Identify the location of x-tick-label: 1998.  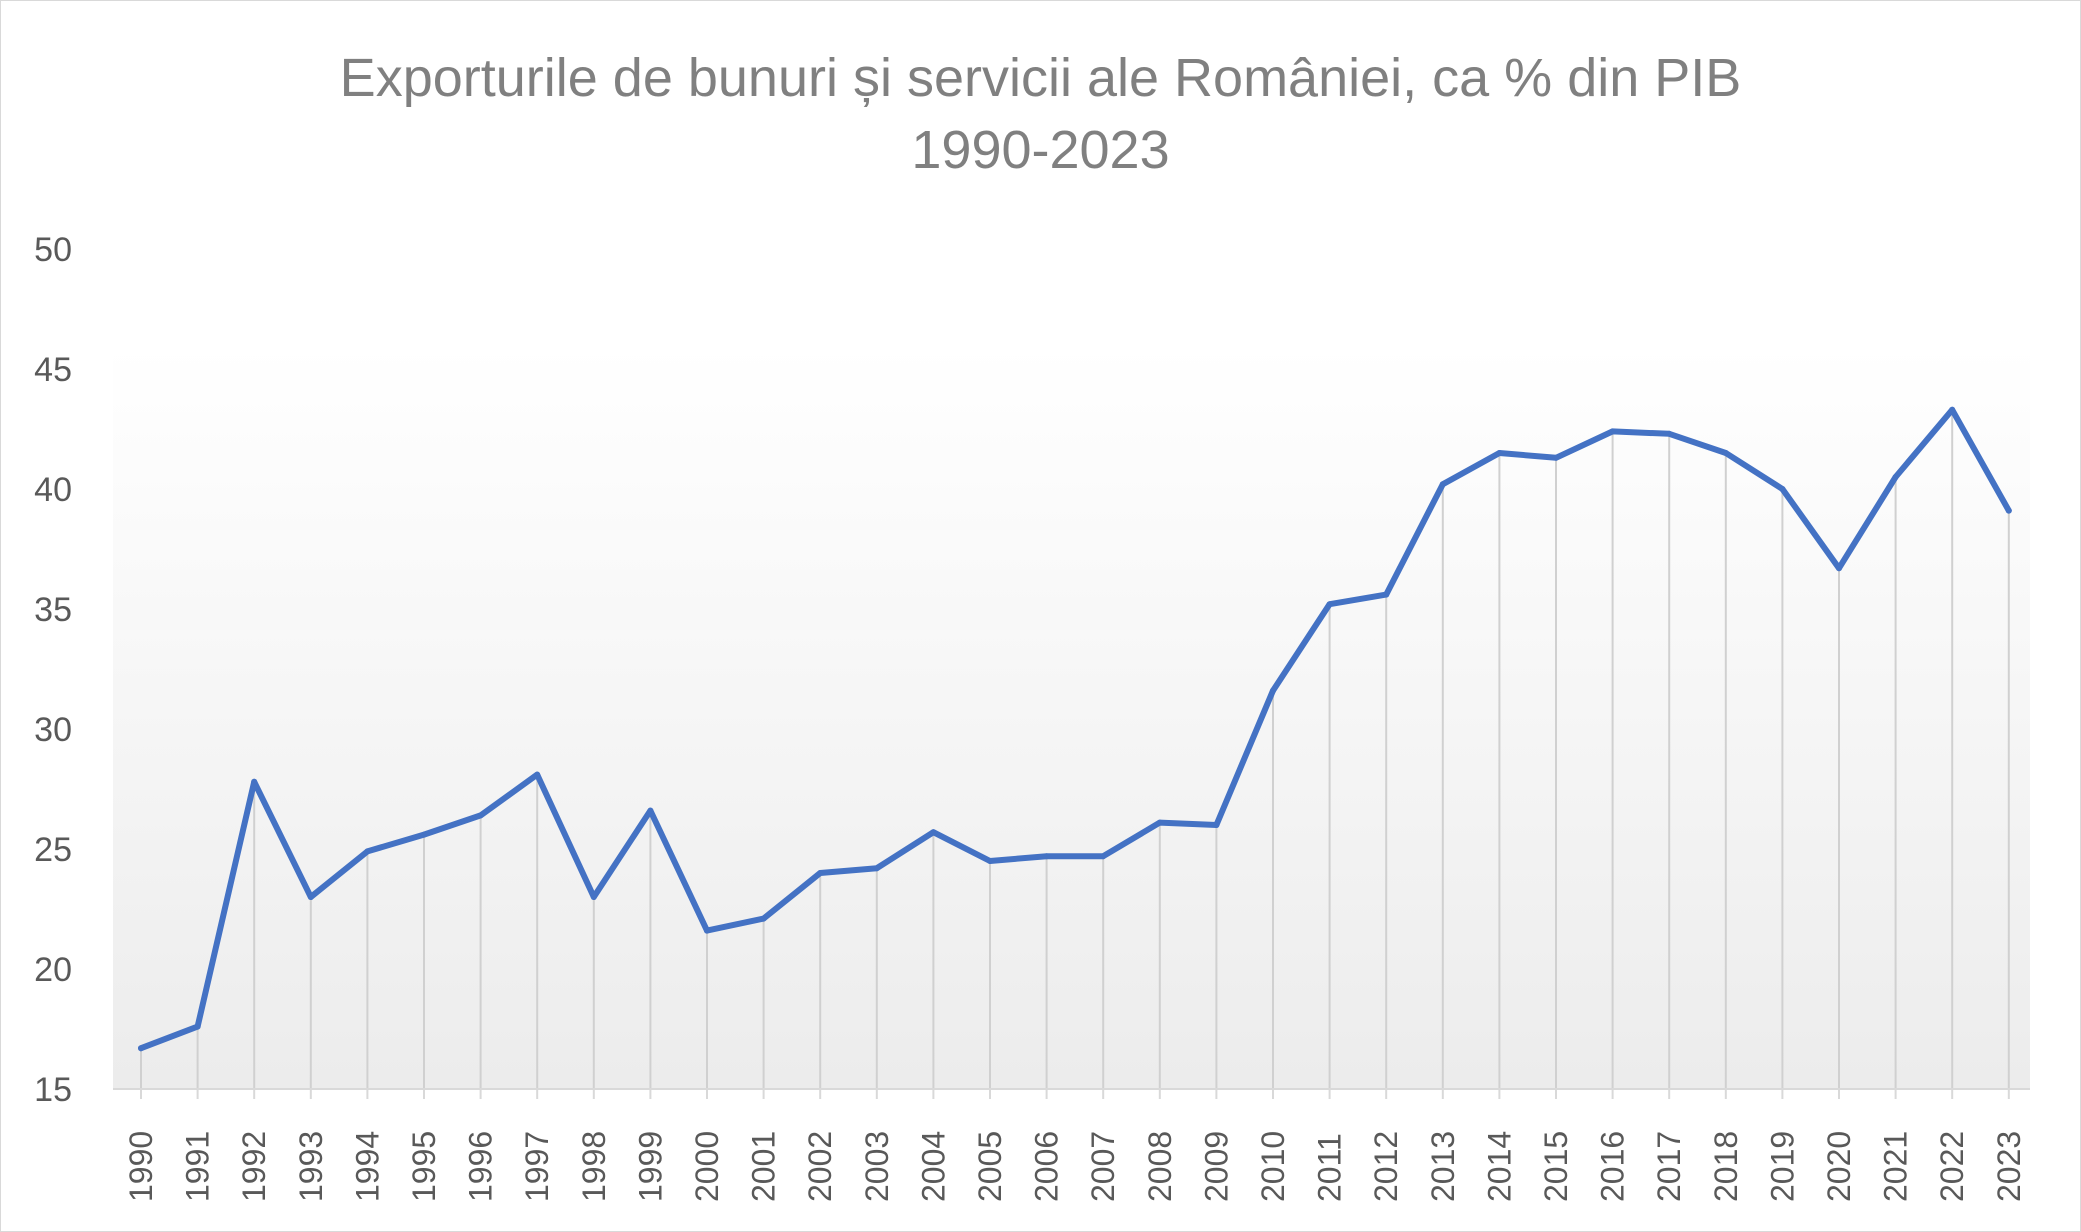
(594, 1166).